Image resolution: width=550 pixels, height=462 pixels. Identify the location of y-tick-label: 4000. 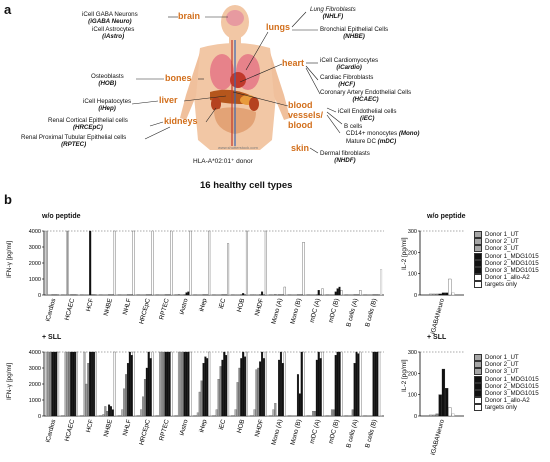
(35, 353).